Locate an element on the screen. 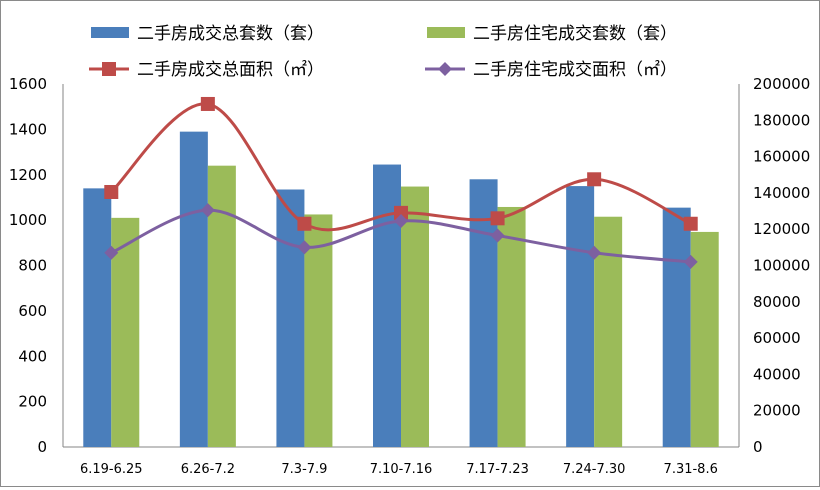  line-point-series-2-7.31-8.6 is located at coordinates (690, 261).